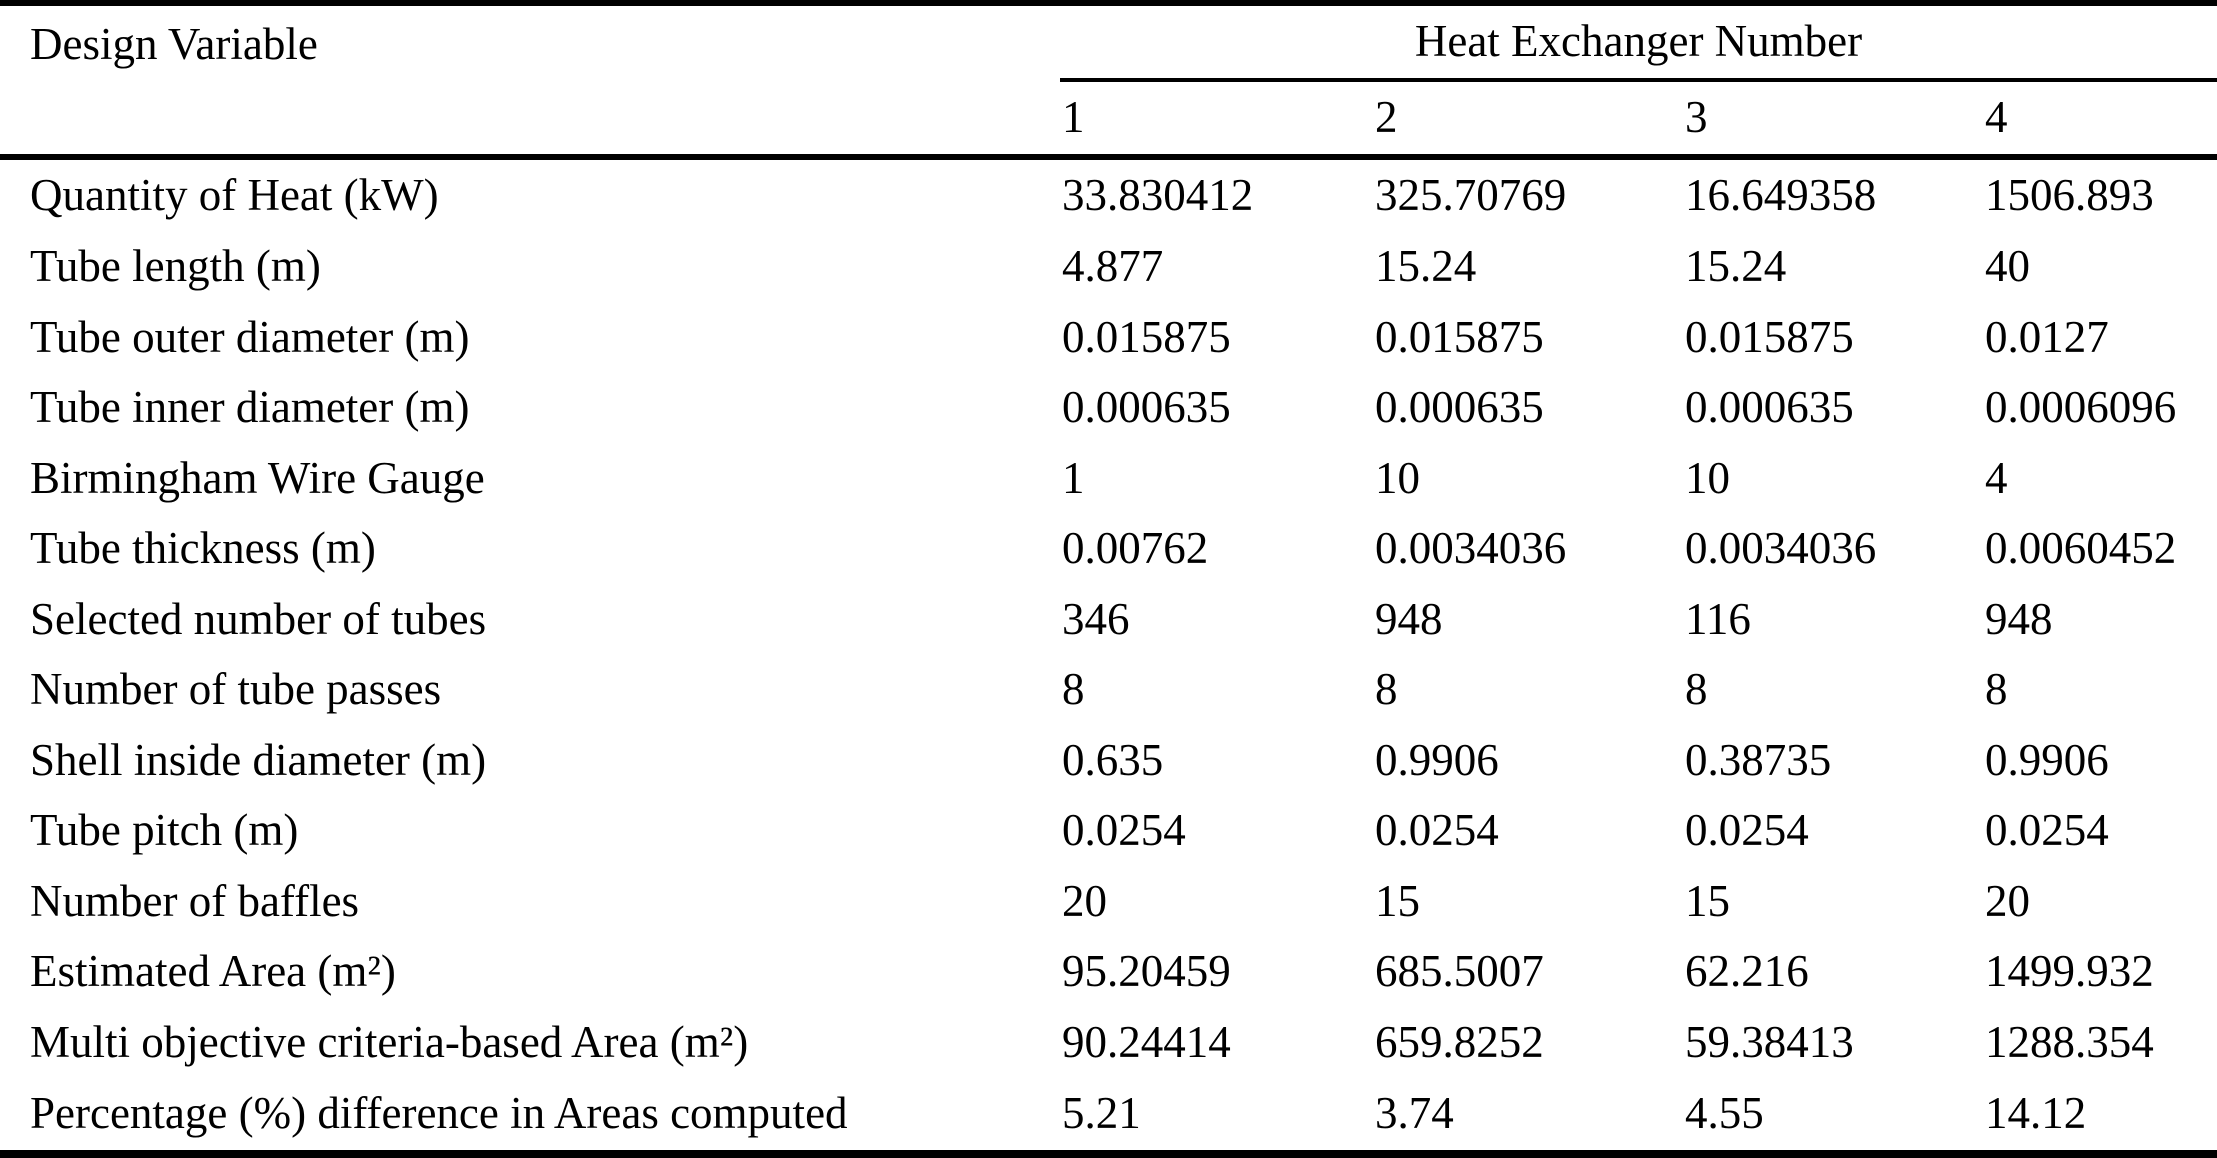  What do you see at coordinates (164, 830) in the screenshot?
I see `row-label: Tube pitch (m)` at bounding box center [164, 830].